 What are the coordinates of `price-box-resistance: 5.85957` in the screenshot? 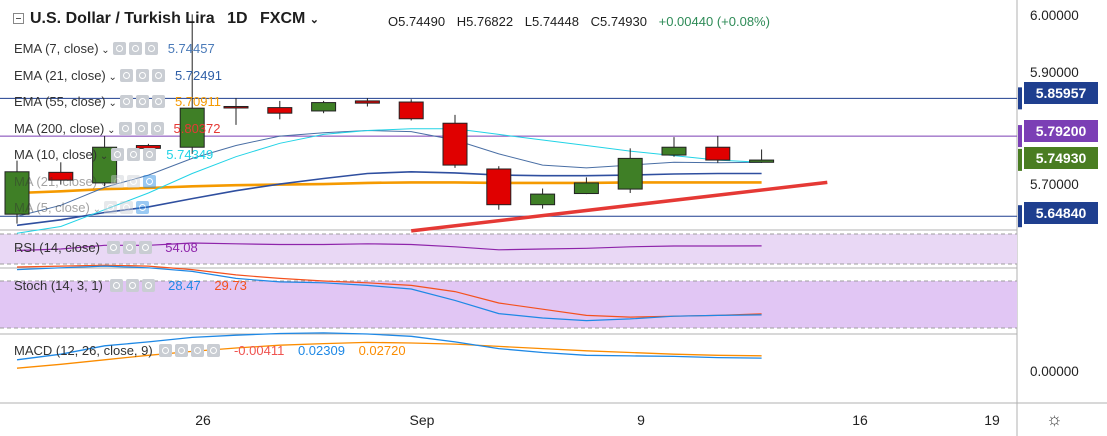 It's located at (1061, 93).